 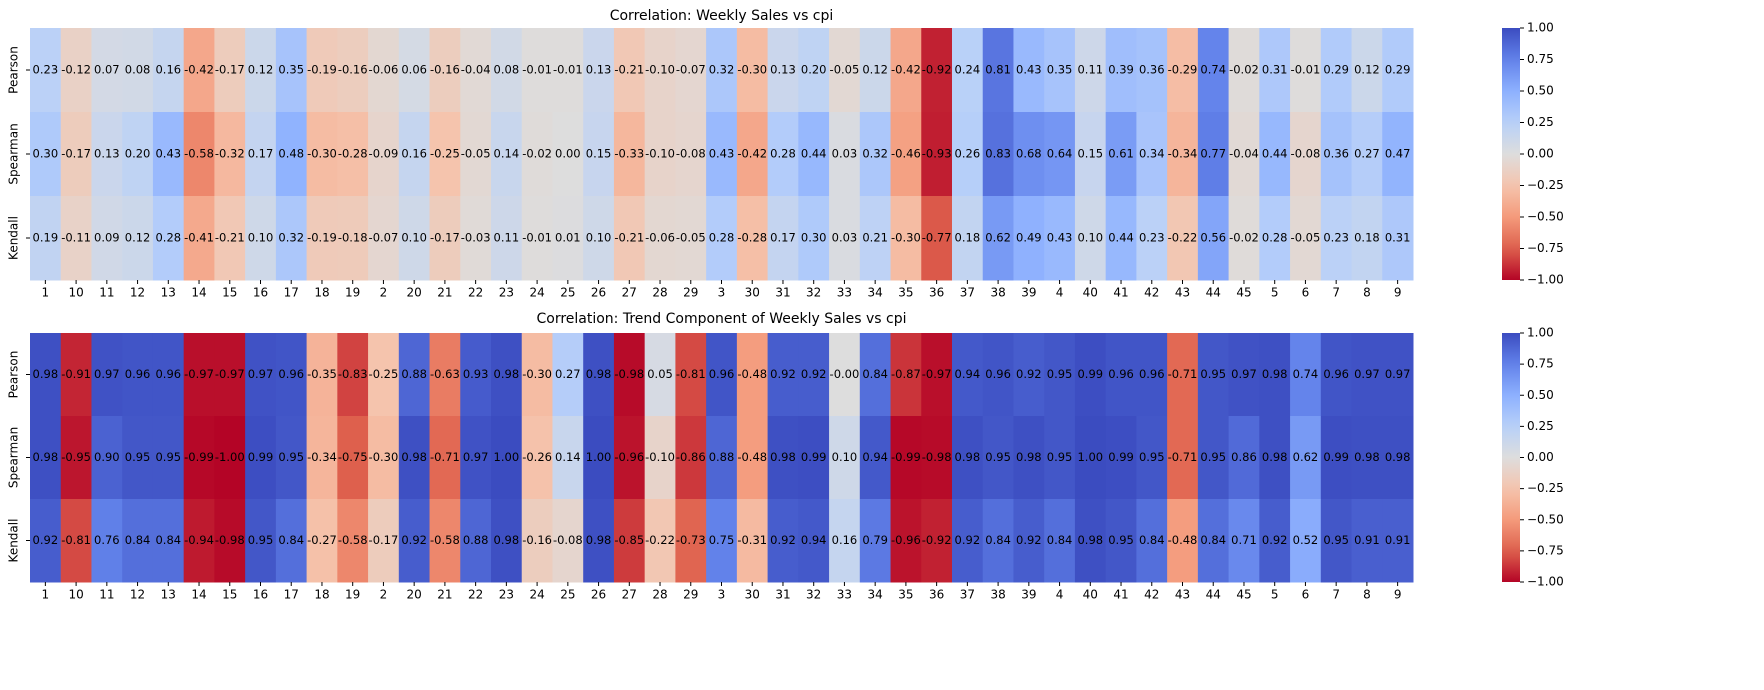 What do you see at coordinates (537, 154) in the screenshot?
I see `cell-label: -0.02` at bounding box center [537, 154].